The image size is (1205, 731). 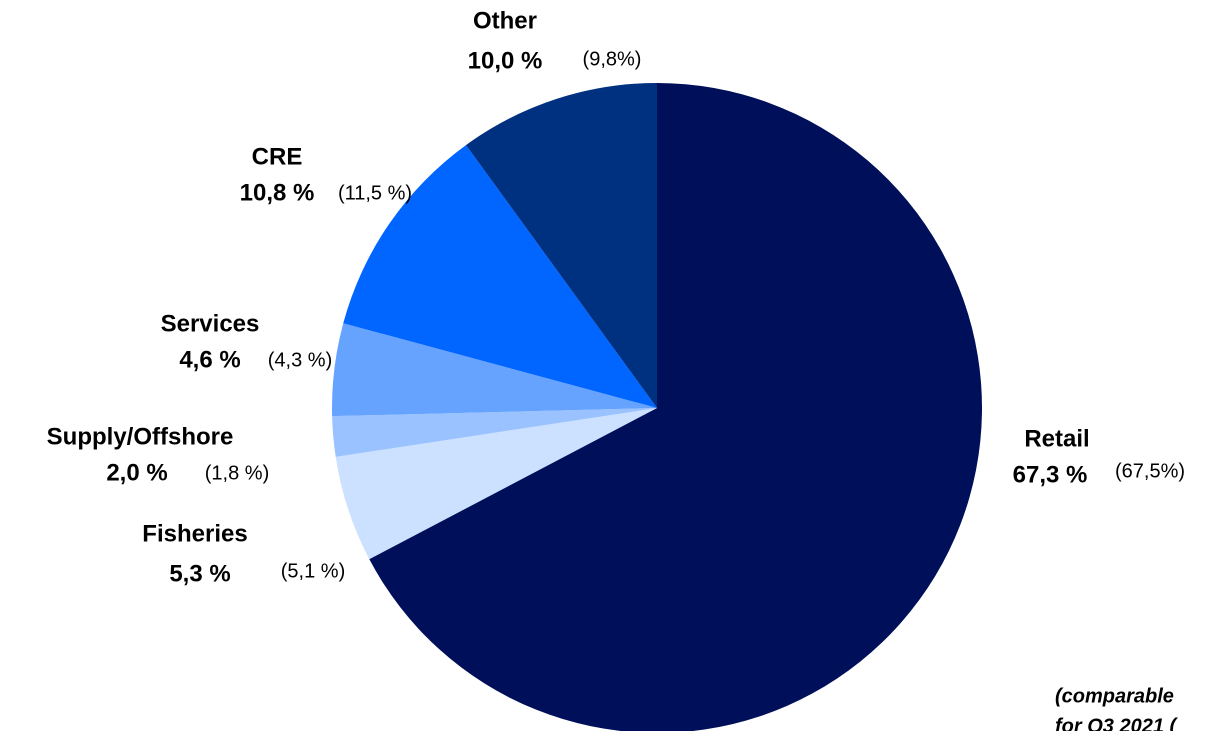 I want to click on comparable-value: (67,5%), so click(x=1150, y=471).